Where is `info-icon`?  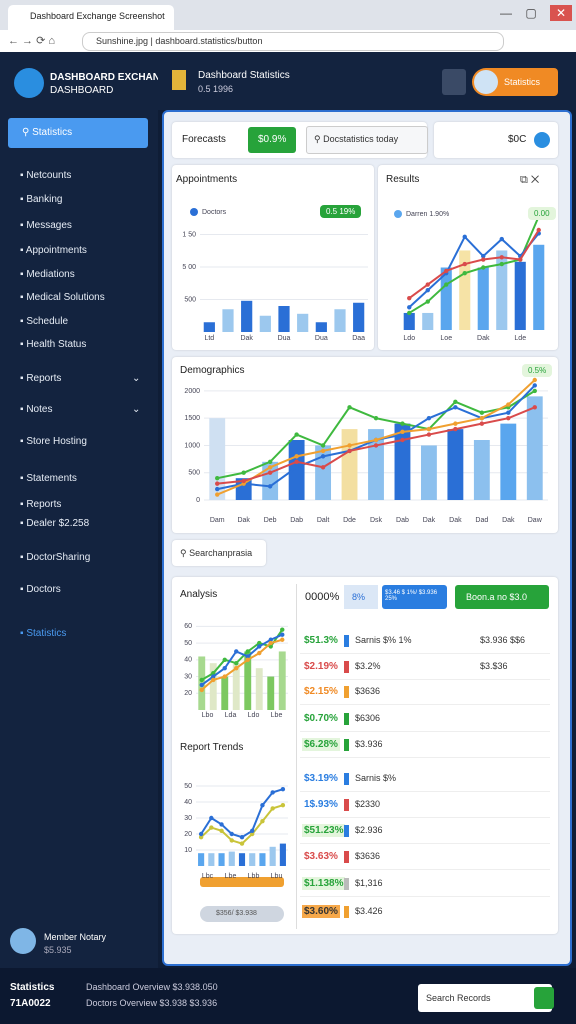
info-icon is located at coordinates (542, 140).